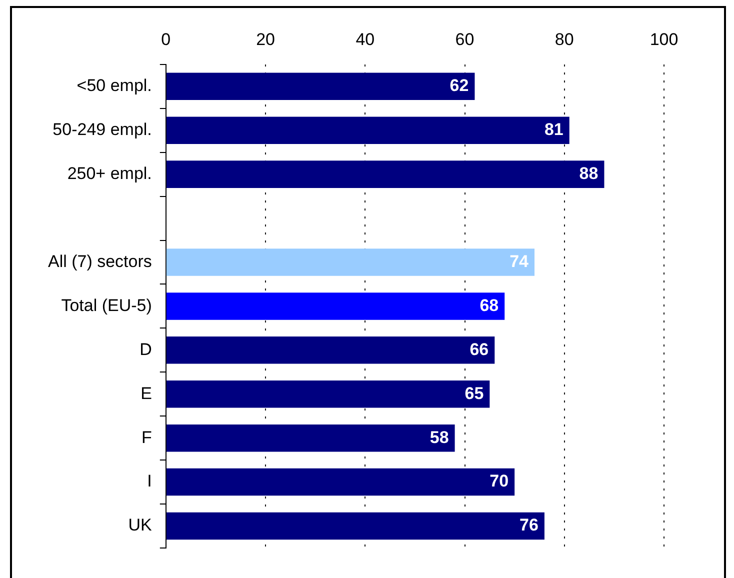  What do you see at coordinates (499, 481) in the screenshot?
I see `data-label: 70` at bounding box center [499, 481].